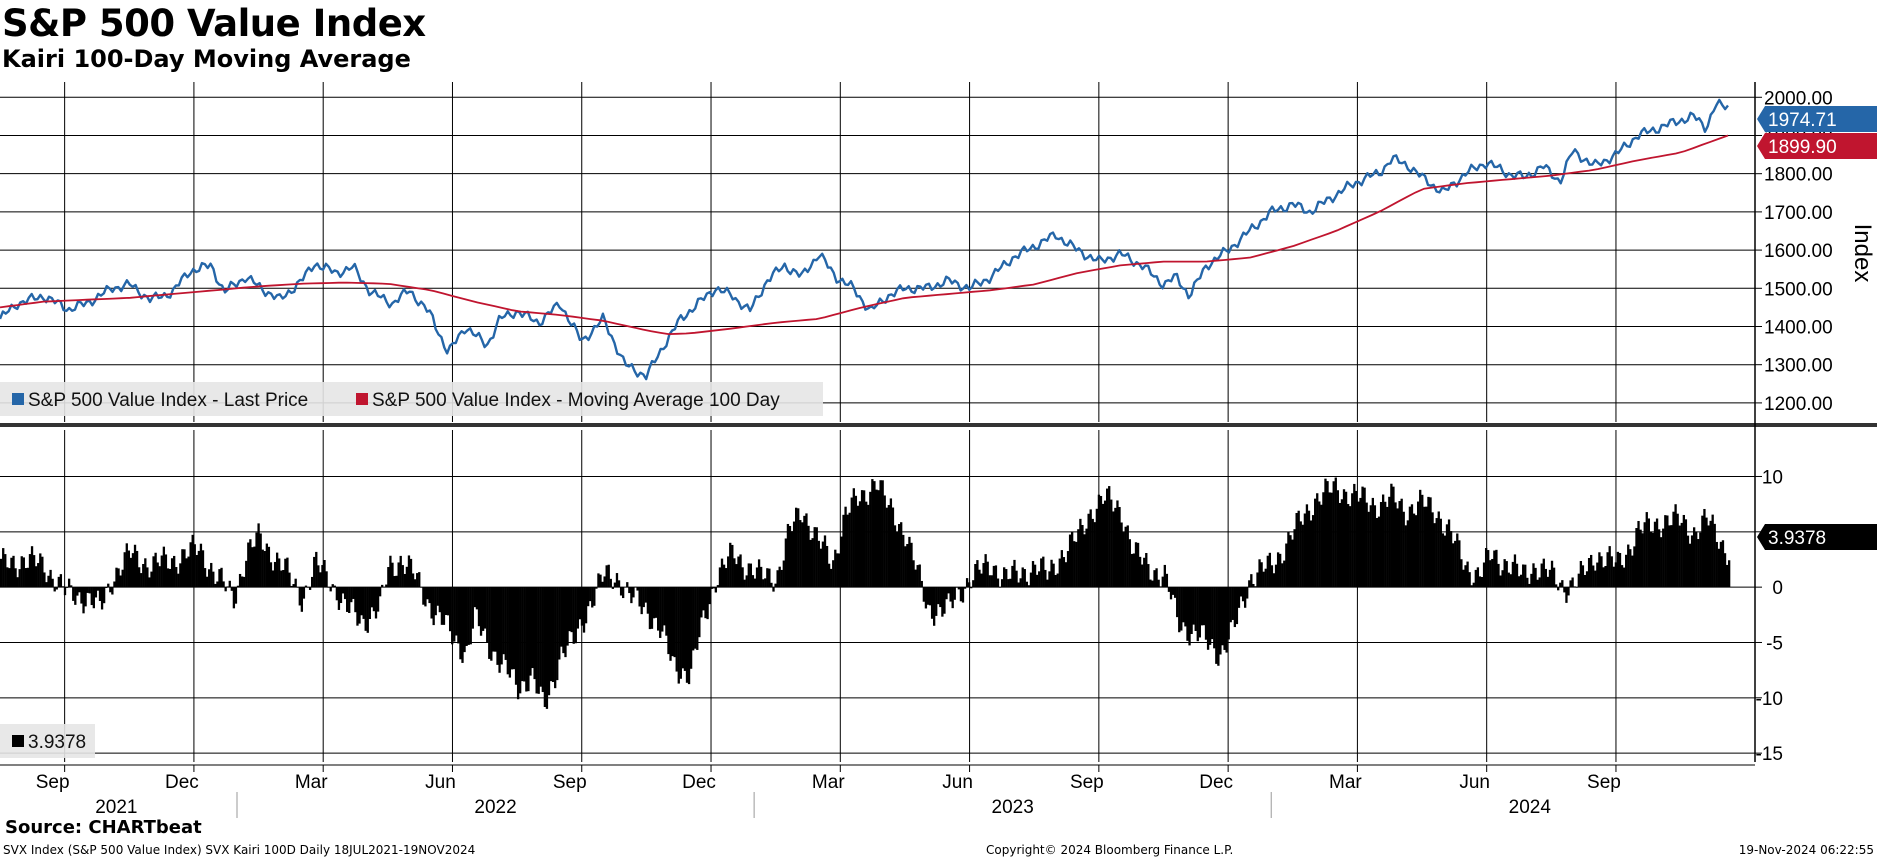  What do you see at coordinates (116, 807) in the screenshot?
I see `xtick-label-year: 2021` at bounding box center [116, 807].